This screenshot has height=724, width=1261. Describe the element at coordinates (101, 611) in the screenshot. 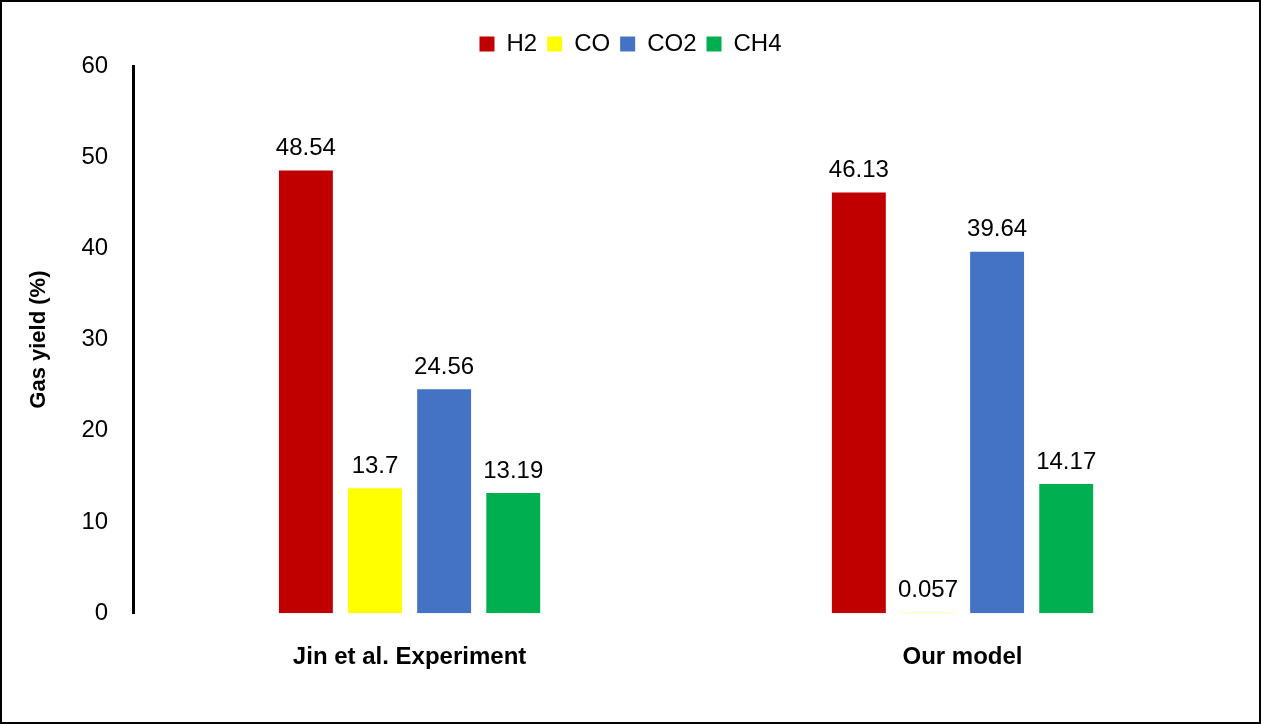

I see `y-tick-label: 0` at that location.